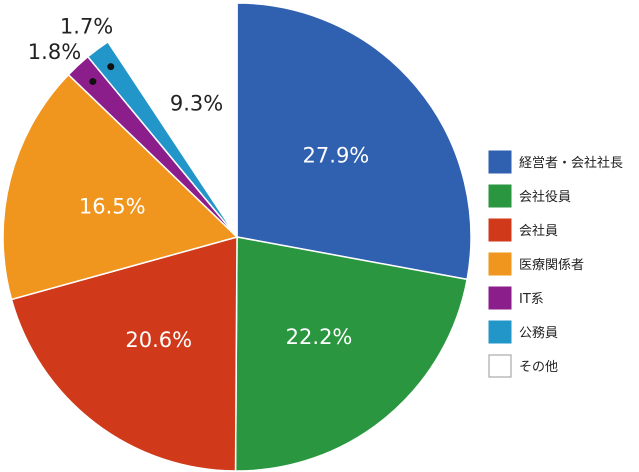  What do you see at coordinates (158, 340) in the screenshot?
I see `slice-3-value-label: 20.6%` at bounding box center [158, 340].